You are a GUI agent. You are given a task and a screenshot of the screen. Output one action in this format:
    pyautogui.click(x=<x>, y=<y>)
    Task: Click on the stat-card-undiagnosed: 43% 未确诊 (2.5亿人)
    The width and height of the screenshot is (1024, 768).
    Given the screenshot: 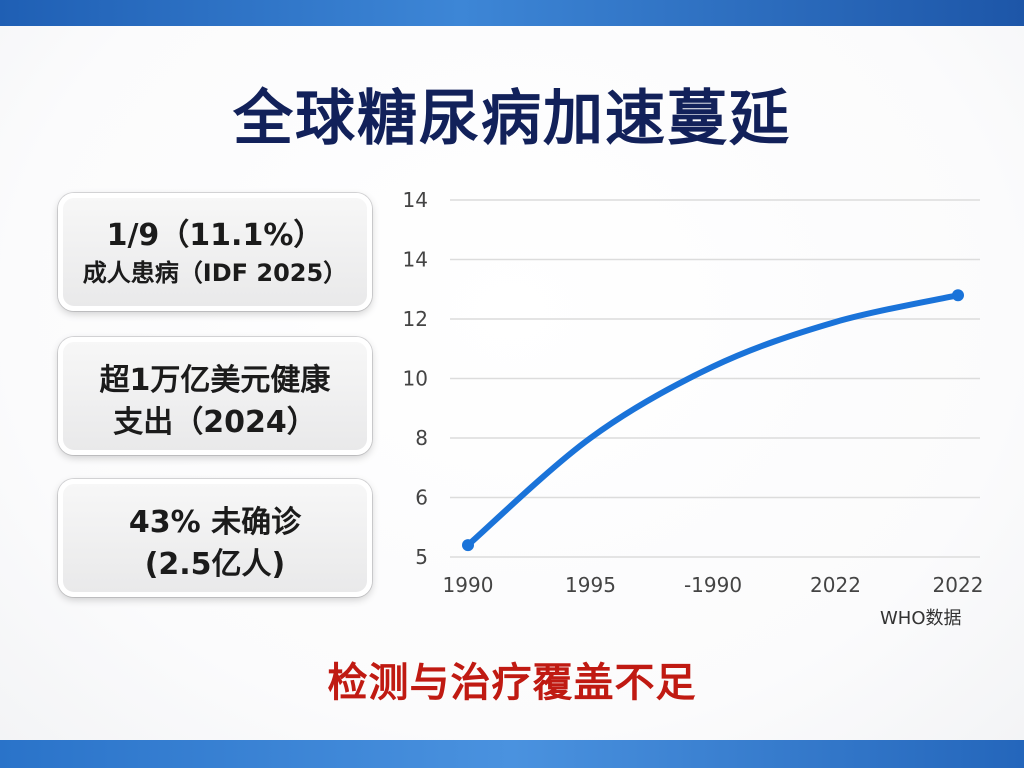 What is the action you would take?
    pyautogui.click(x=215, y=538)
    